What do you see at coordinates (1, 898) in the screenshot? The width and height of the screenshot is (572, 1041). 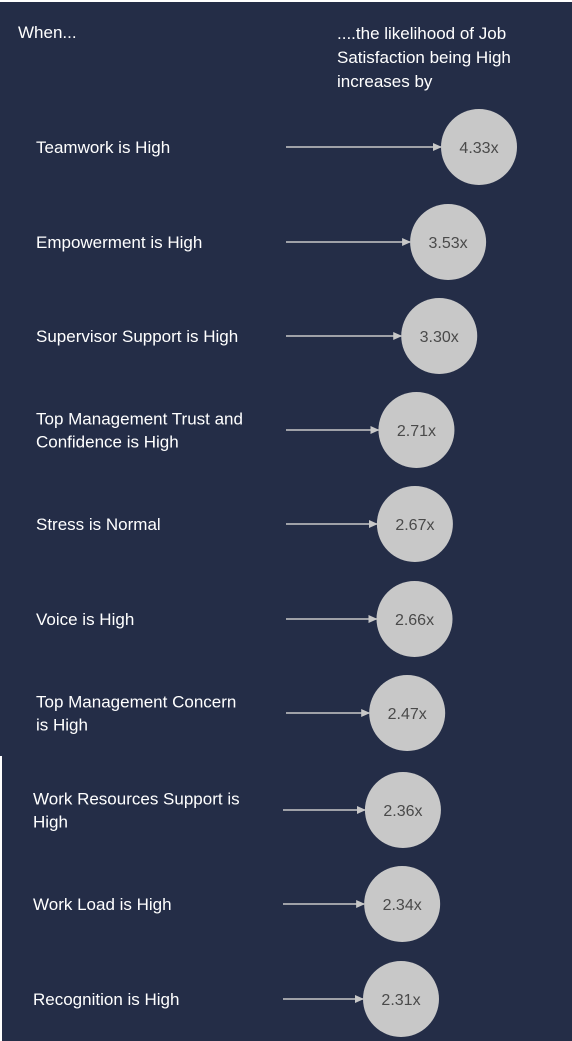 I see `left-border-gap` at bounding box center [1, 898].